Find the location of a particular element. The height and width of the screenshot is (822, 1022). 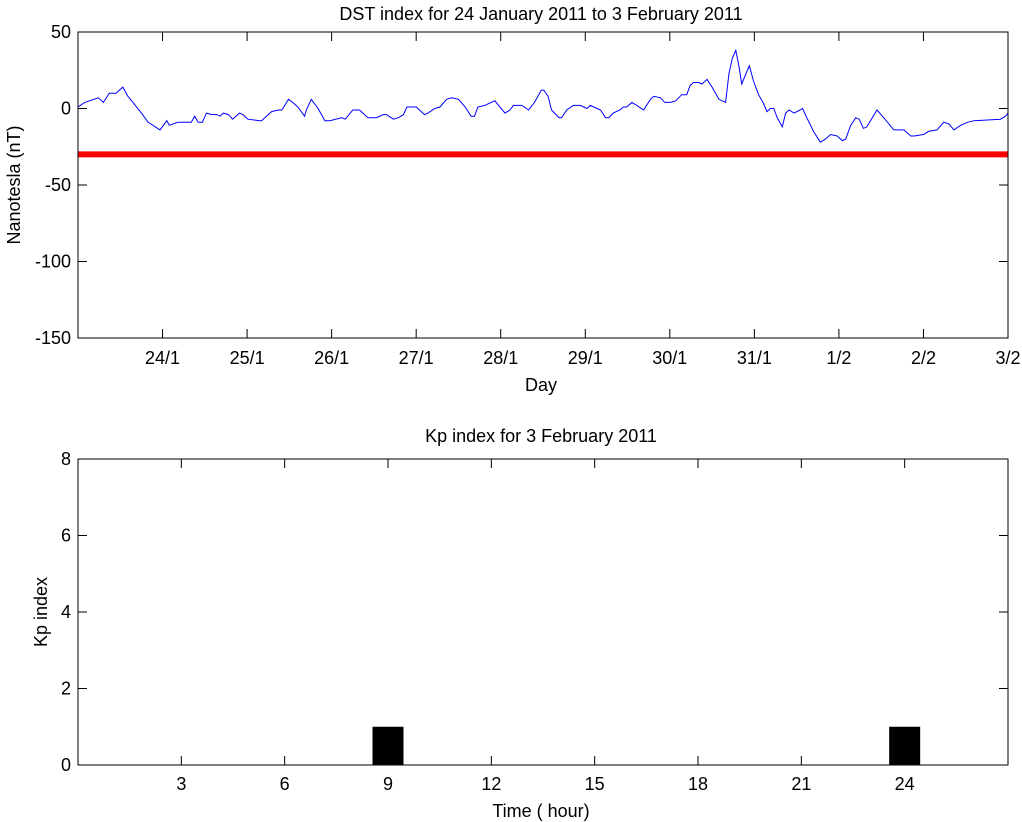

y-tick-label: -50 is located at coordinates (58, 185).